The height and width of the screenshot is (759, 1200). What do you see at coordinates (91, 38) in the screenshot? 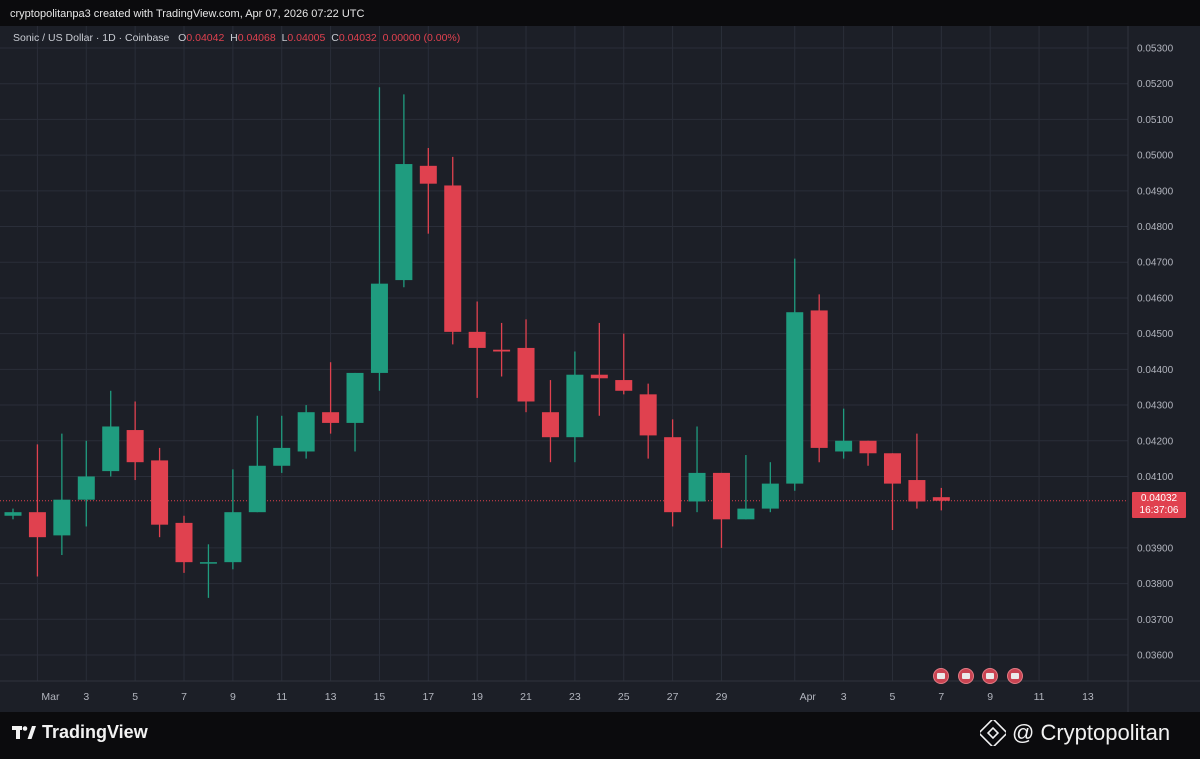
I see `symbol-name: Sonic / US Dollar · 1D · Coinbase` at bounding box center [91, 38].